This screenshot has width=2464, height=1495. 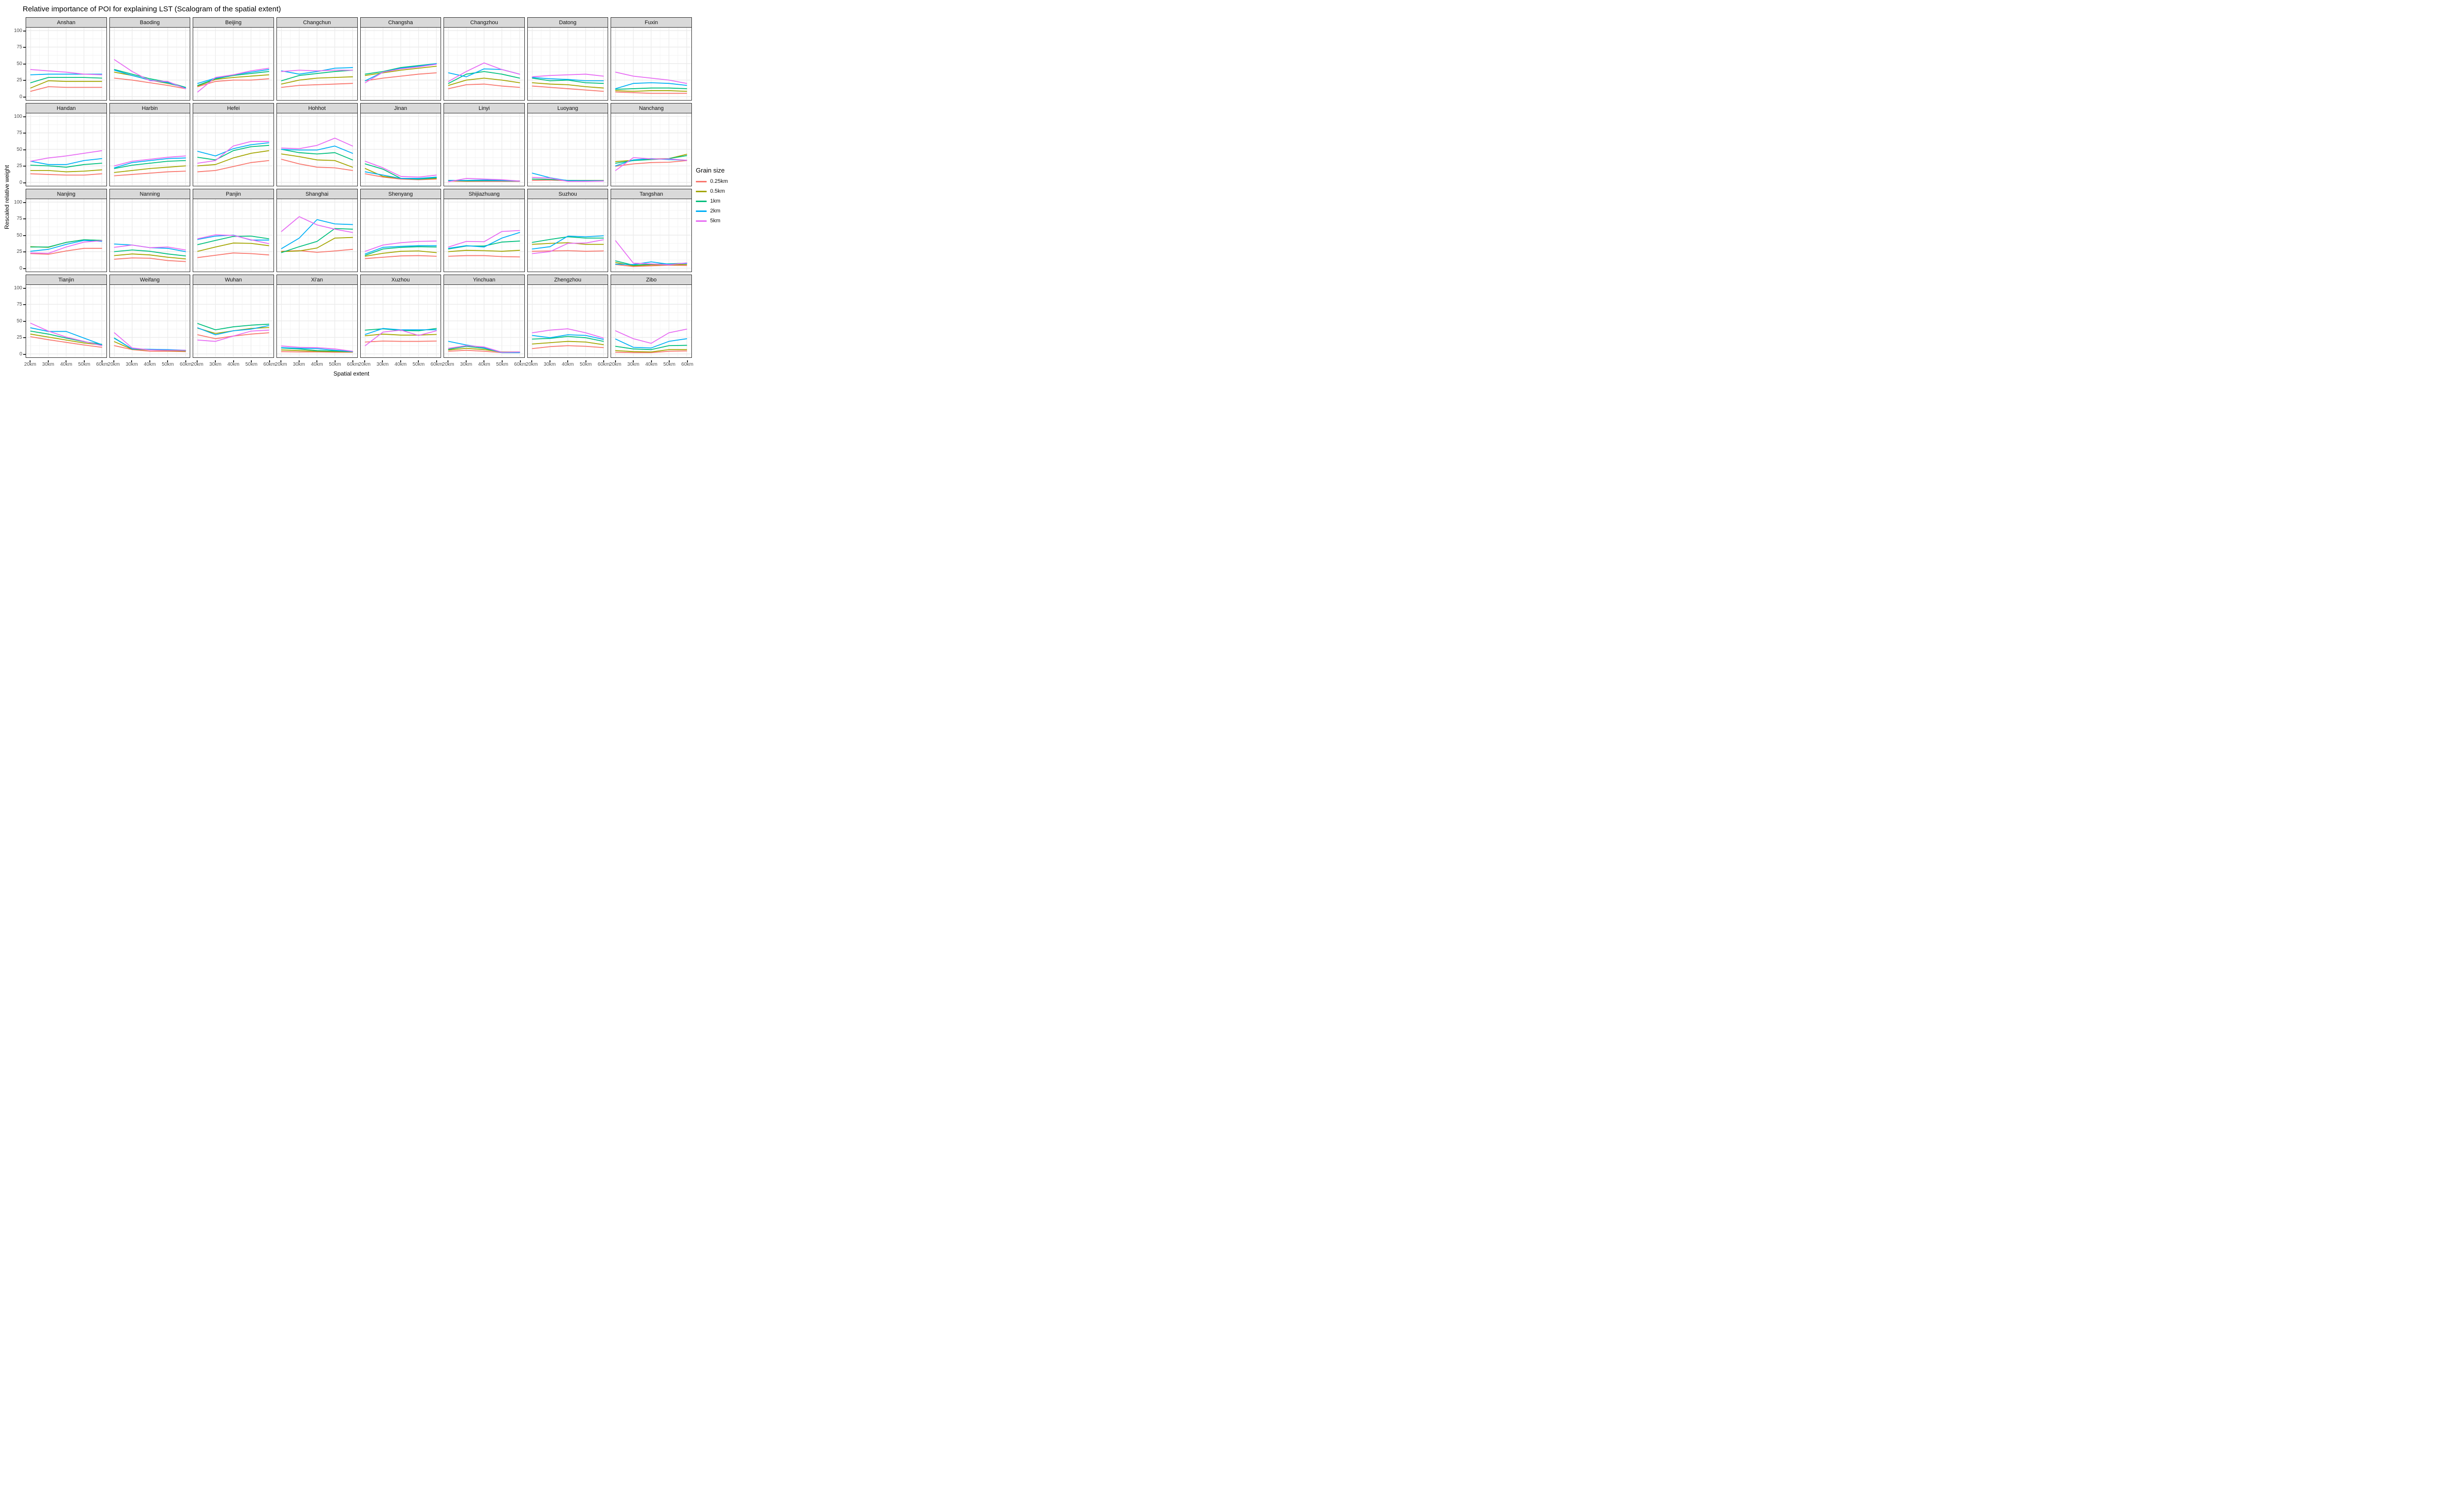 I want to click on facet-panel-Tangshan: Tangshan, so click(x=651, y=230).